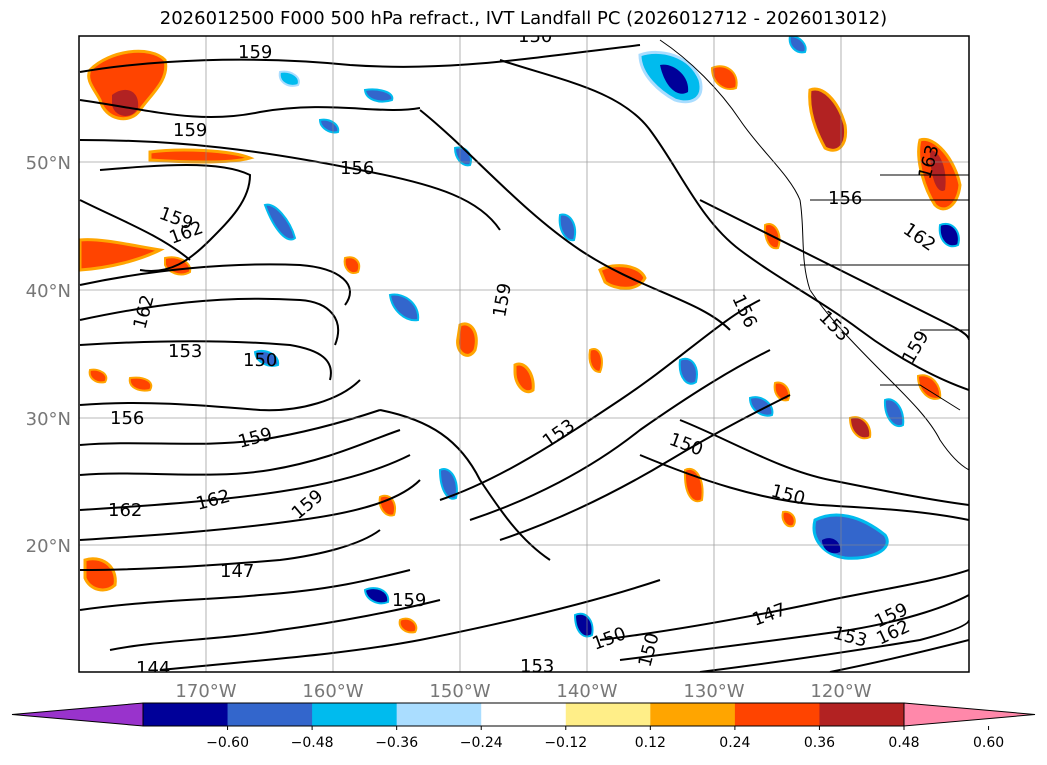 The width and height of the screenshot is (1047, 765). What do you see at coordinates (969, 714) in the screenshot?
I see `colorbar-extend-max` at bounding box center [969, 714].